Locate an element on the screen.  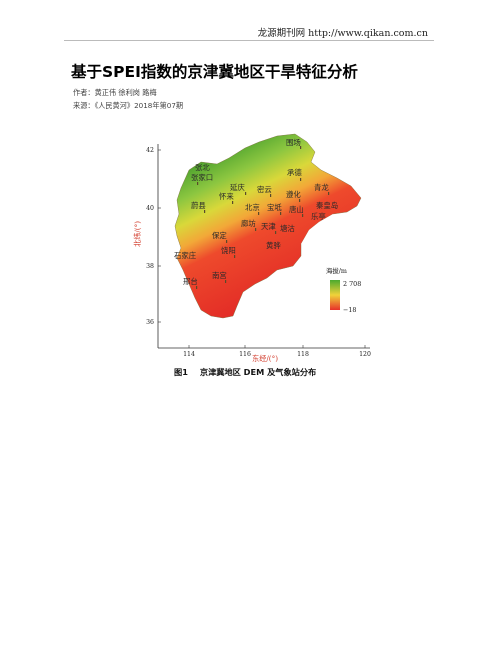
station-miyun: 密云 is located at coordinates (264, 189).